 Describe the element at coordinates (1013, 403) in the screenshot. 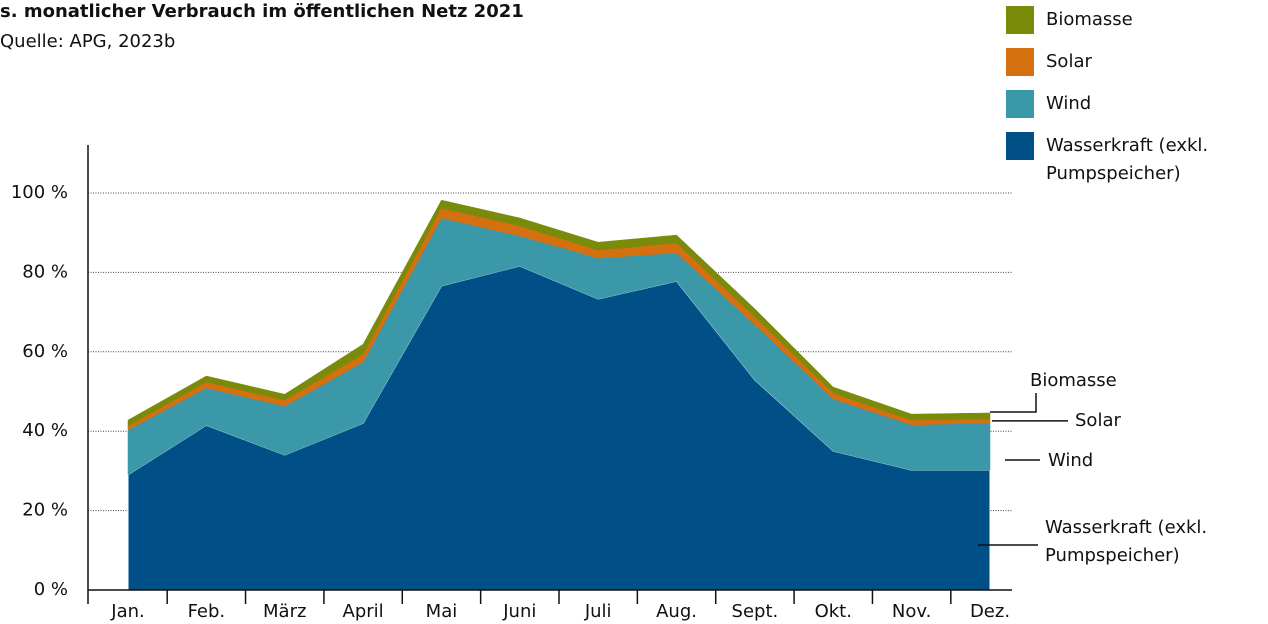

I see `annotation-line` at that location.